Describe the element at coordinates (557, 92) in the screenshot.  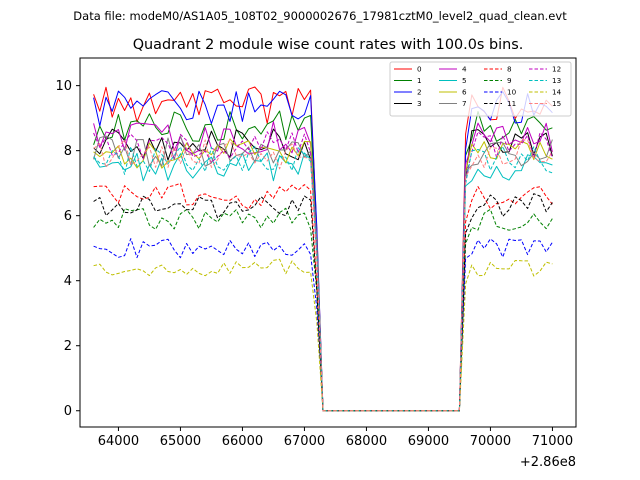
I see `legend-label-14: 14` at that location.